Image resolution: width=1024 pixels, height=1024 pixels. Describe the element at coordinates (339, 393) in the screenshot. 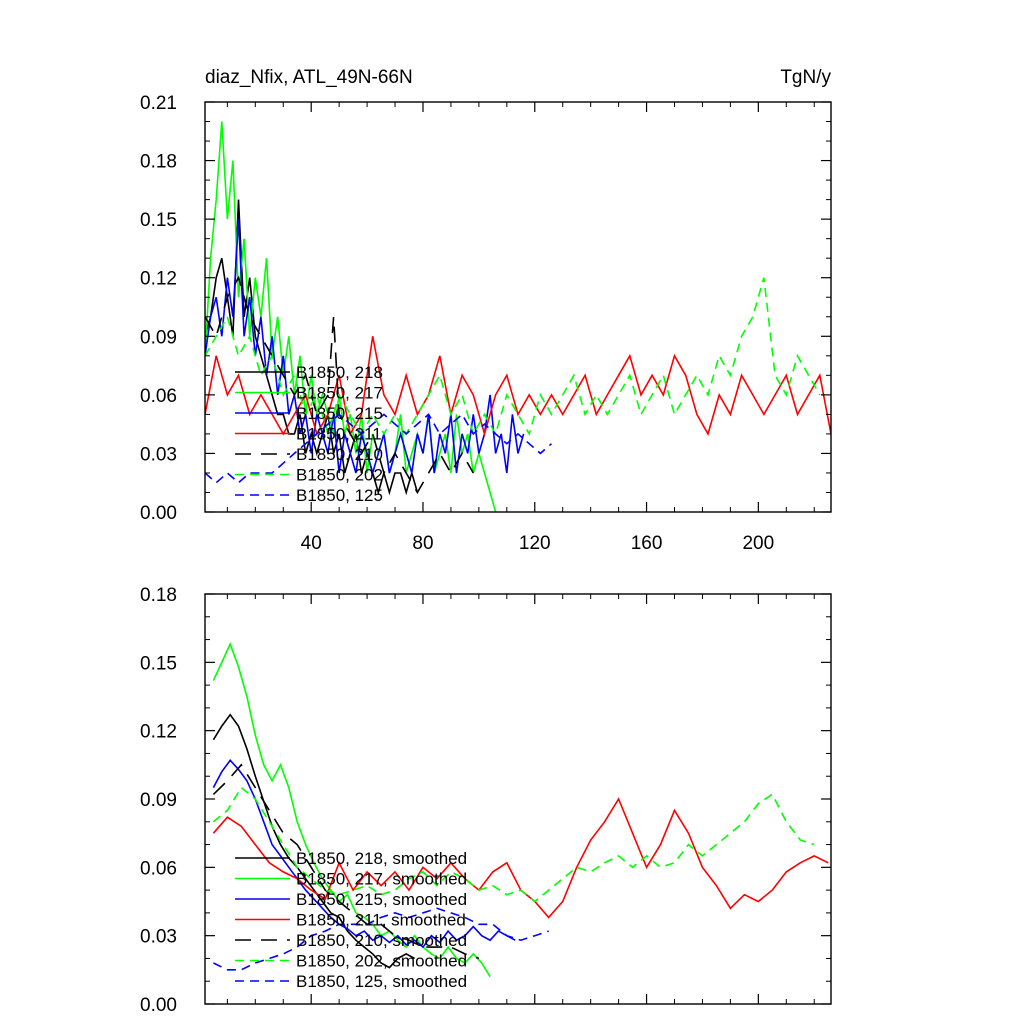

I see `legend-entry-2: B1850, 217` at that location.